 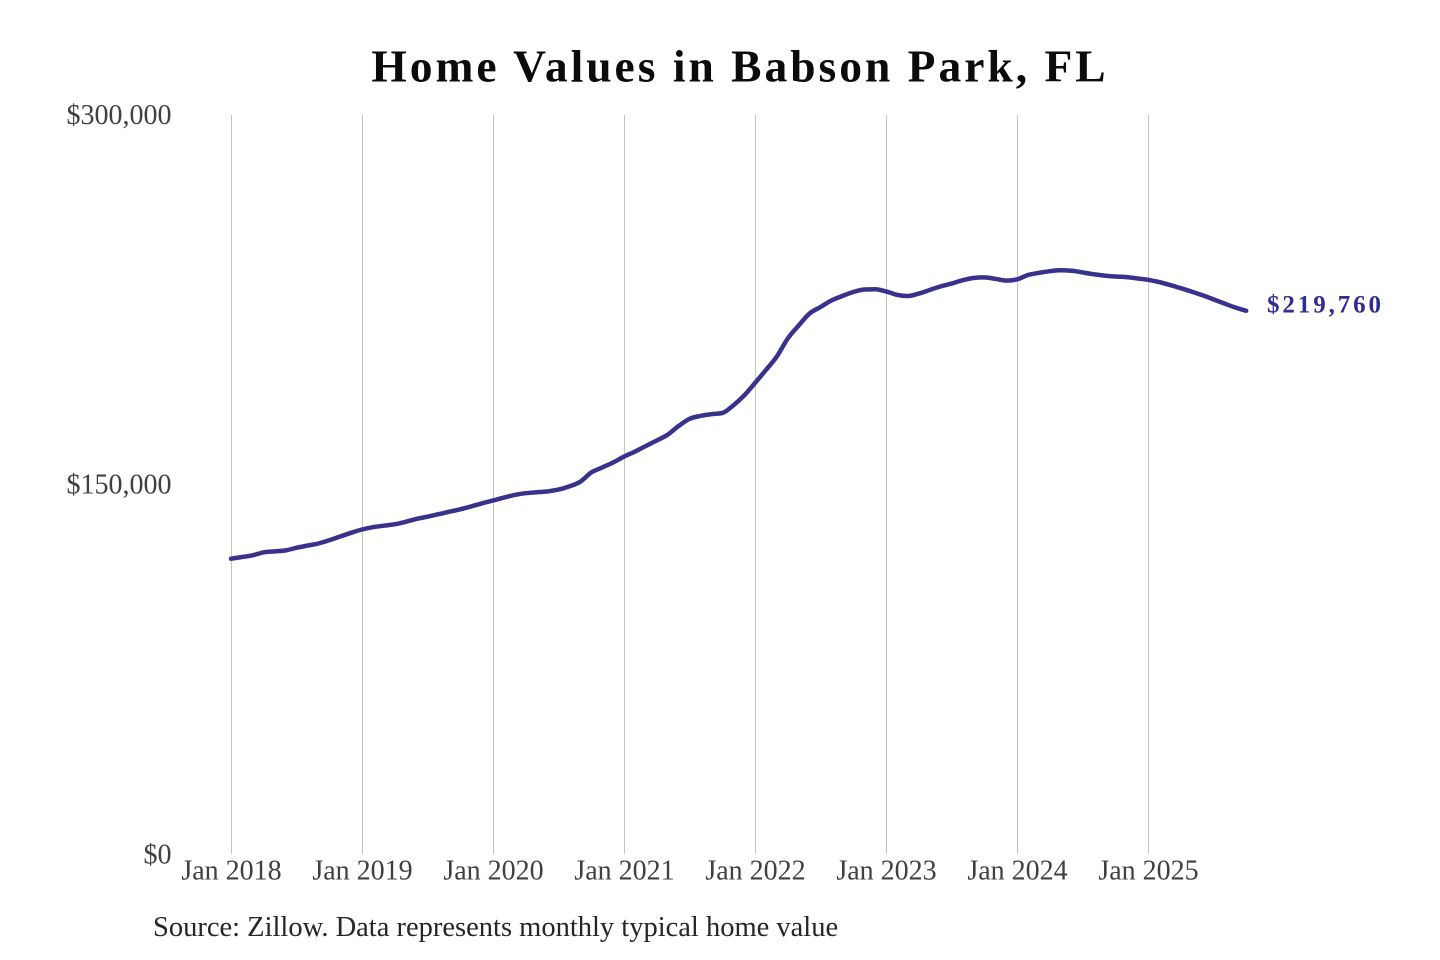 What do you see at coordinates (493, 871) in the screenshot?
I see `svg-text: Jan 2020` at bounding box center [493, 871].